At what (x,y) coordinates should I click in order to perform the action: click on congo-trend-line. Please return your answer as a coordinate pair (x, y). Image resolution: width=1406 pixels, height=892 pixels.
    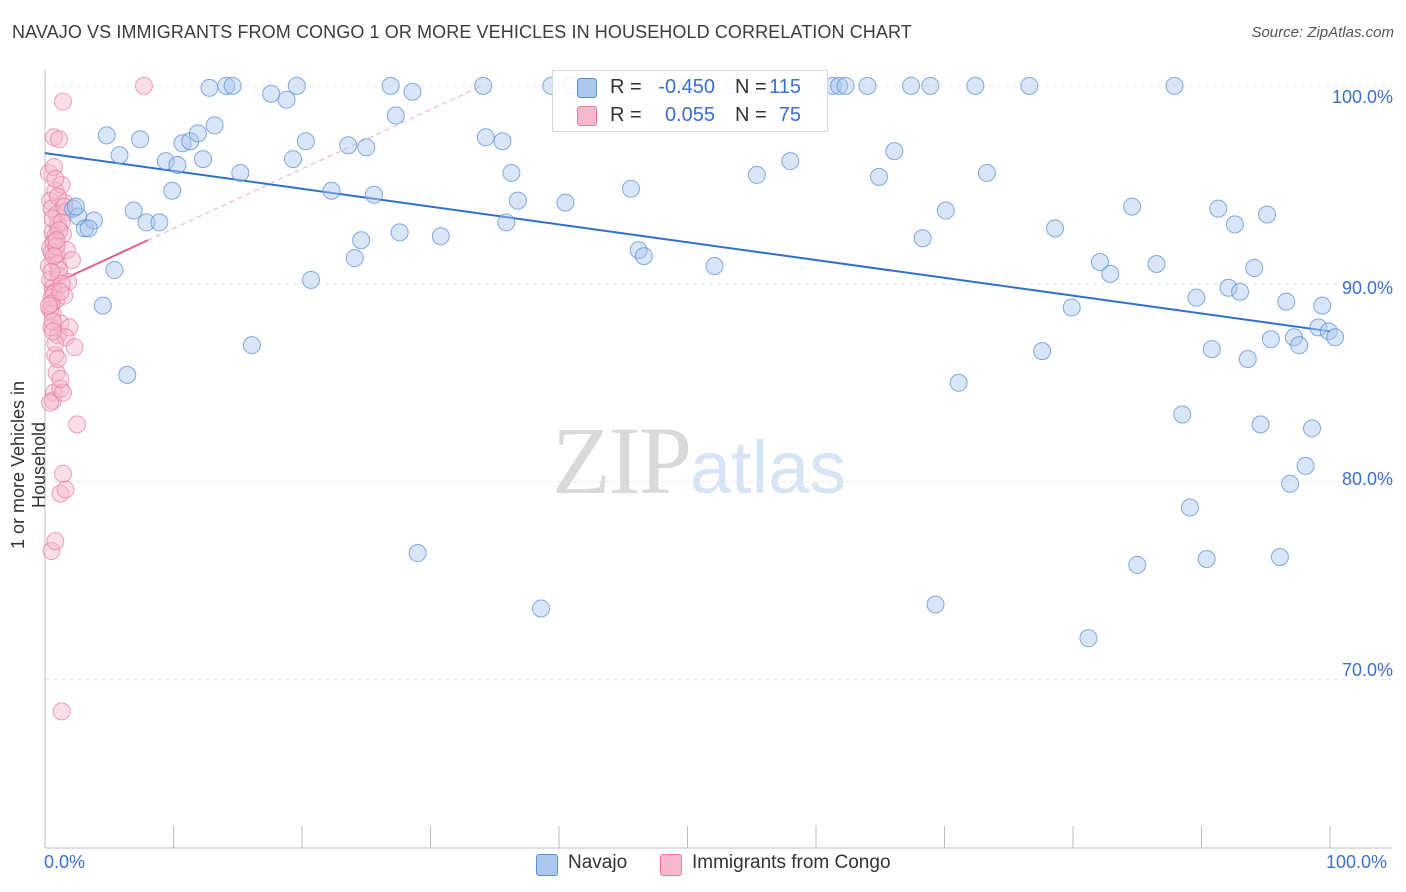
    Looking at the image, I should click on (96, 264).